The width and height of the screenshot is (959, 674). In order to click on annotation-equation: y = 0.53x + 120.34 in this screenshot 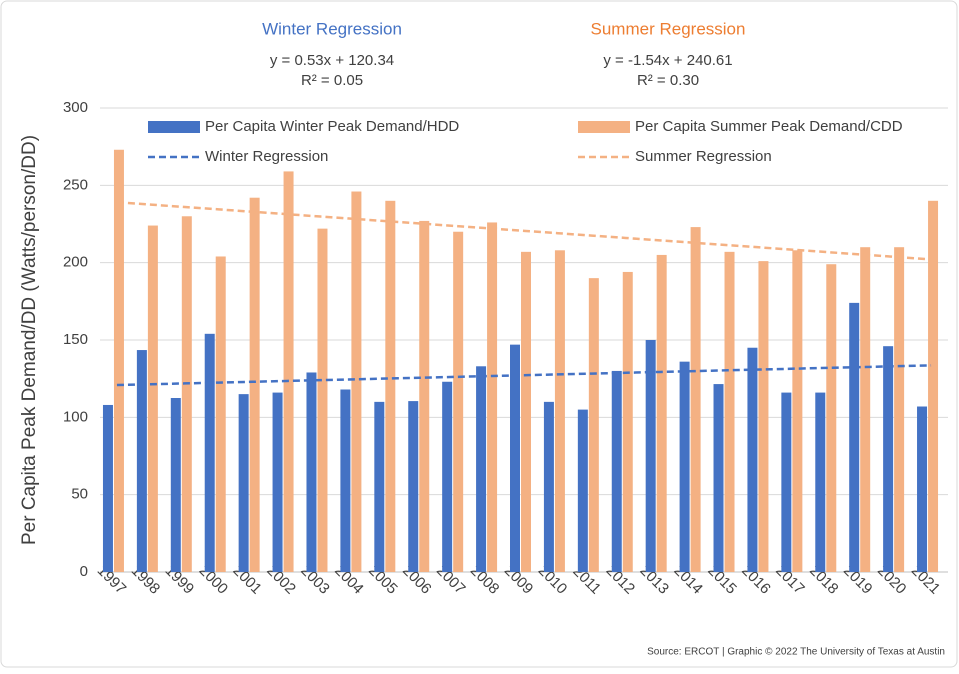, I will do `click(332, 60)`.